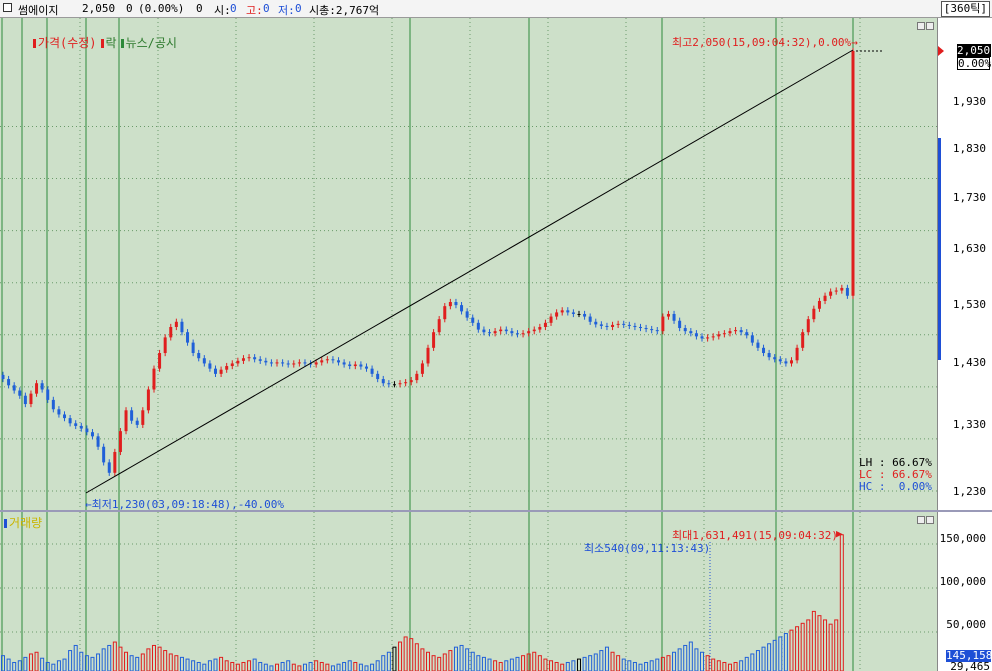 This screenshot has width=992, height=671. Describe the element at coordinates (151, 43) in the screenshot. I see `legend-news: 뉴스/공시` at that location.